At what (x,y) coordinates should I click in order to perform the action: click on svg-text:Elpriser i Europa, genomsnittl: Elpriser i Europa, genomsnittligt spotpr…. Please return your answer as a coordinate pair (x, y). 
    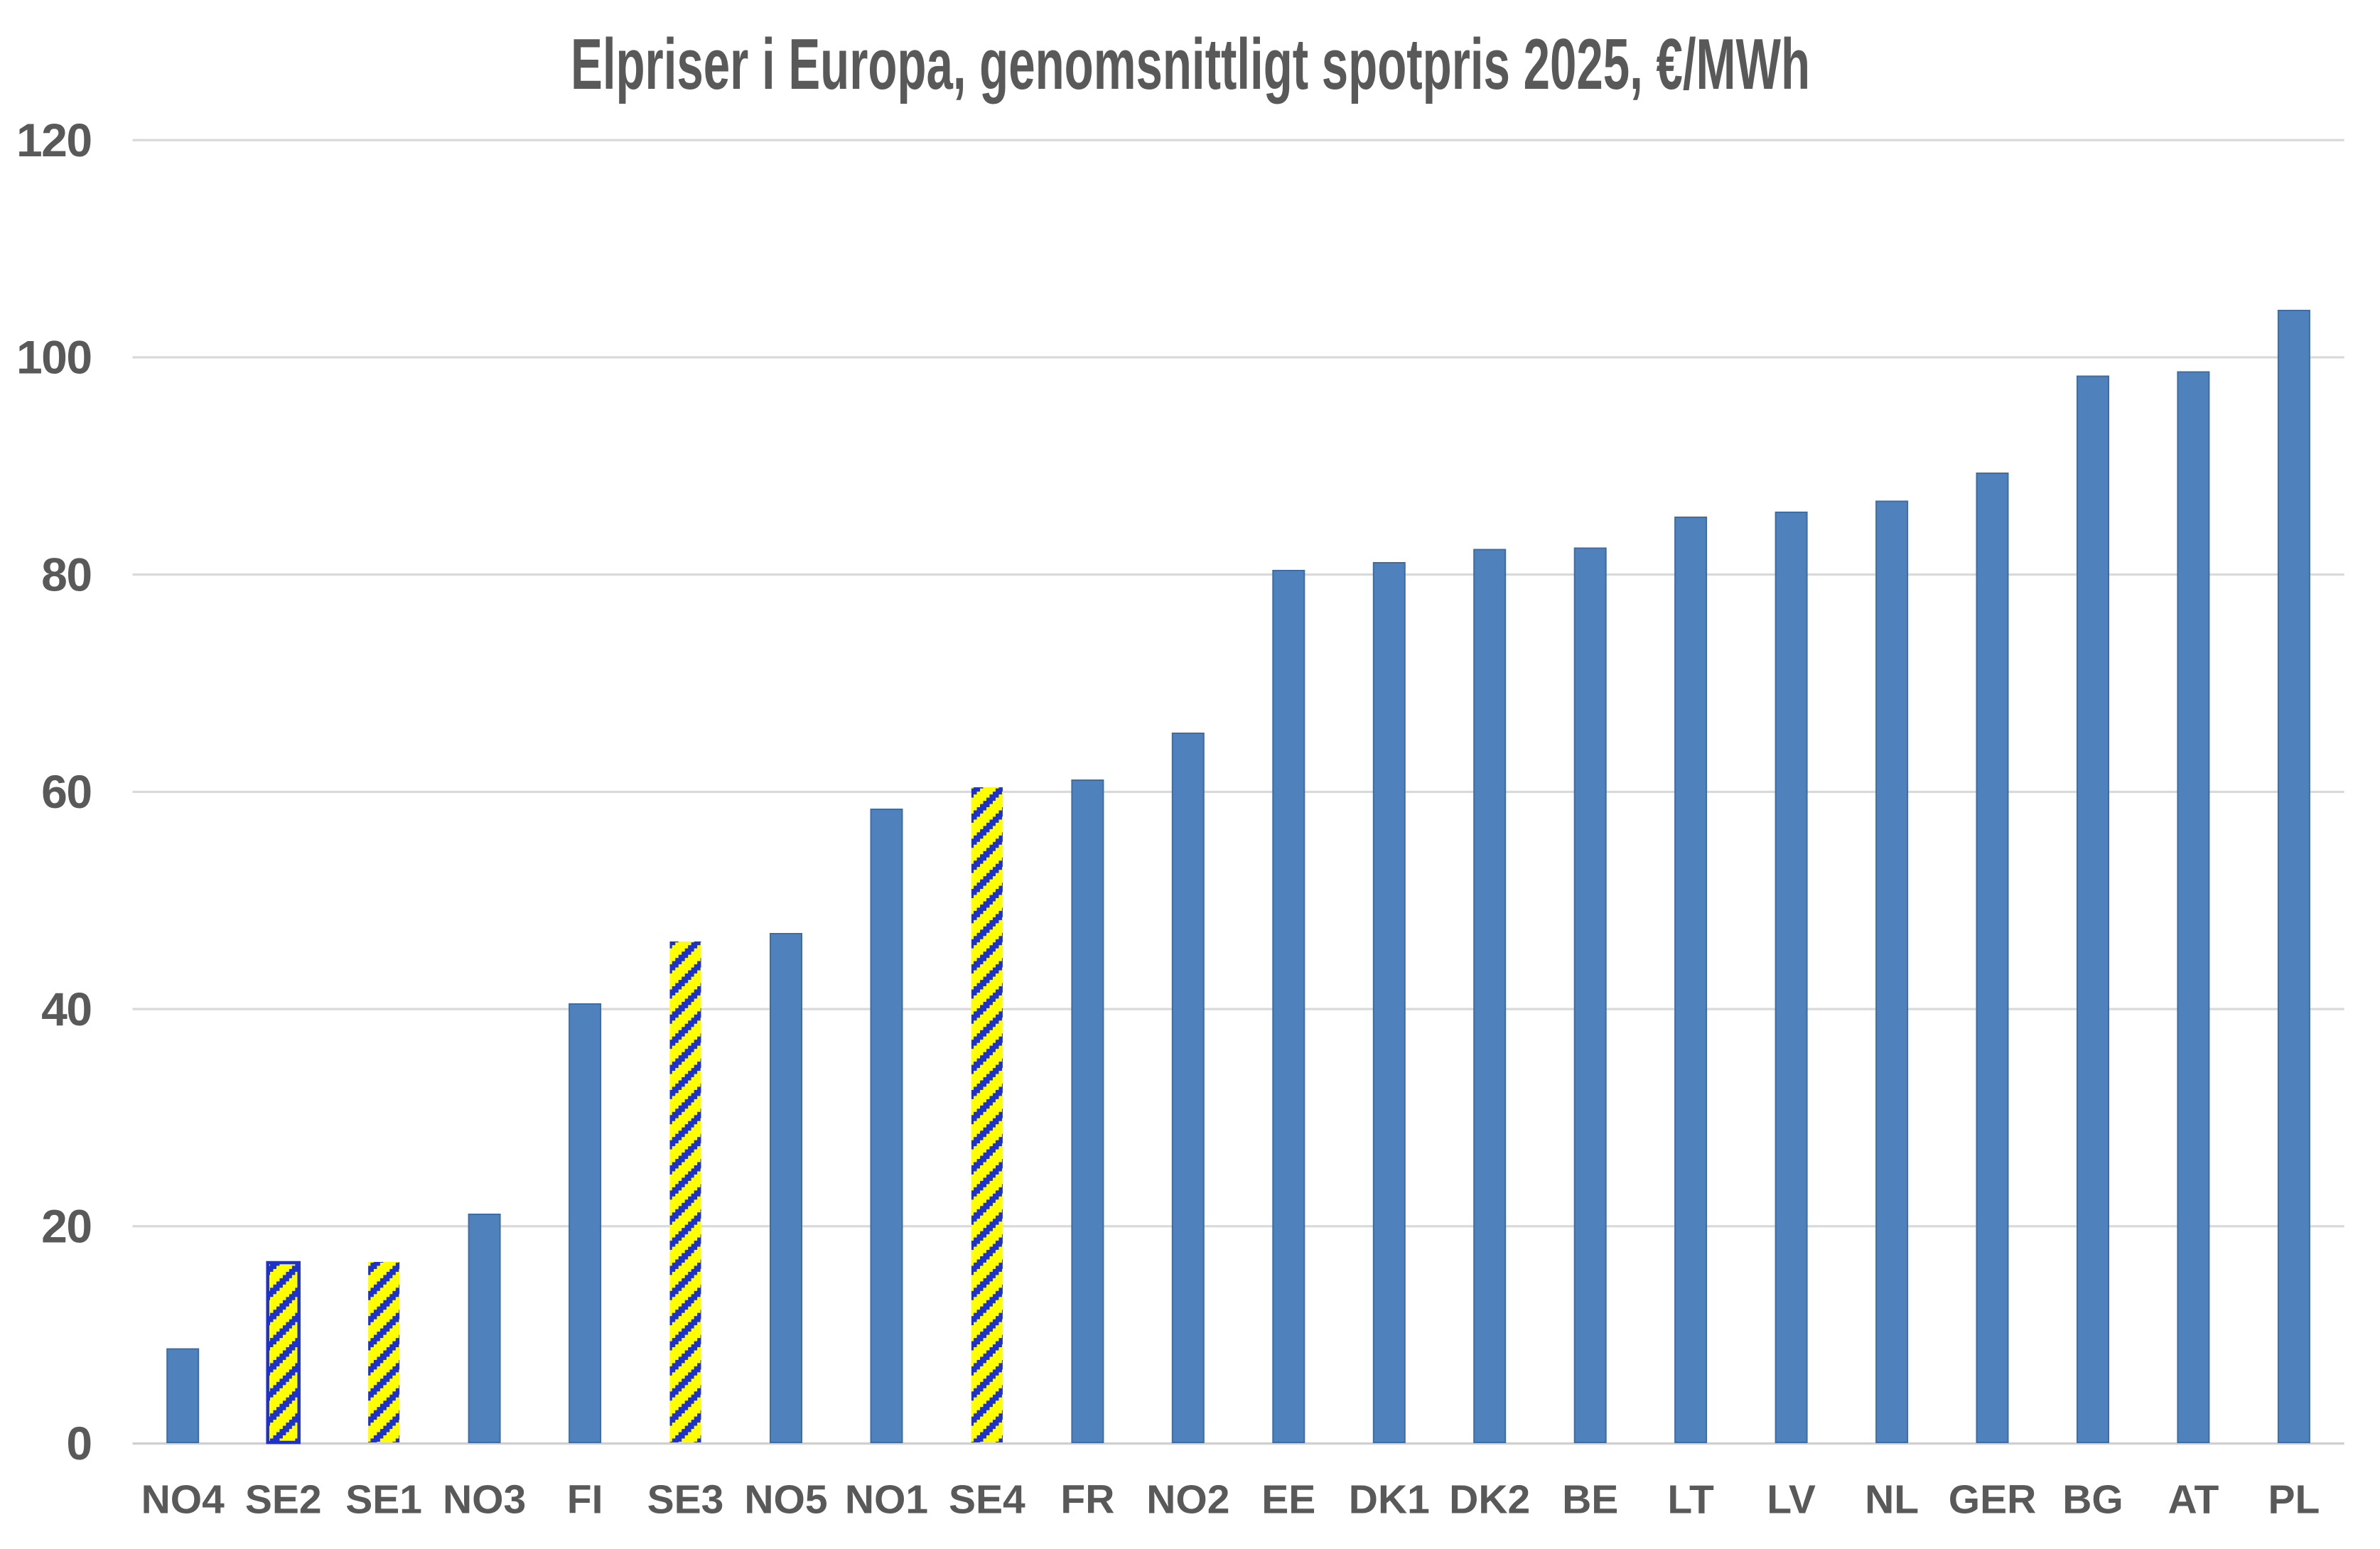
    Looking at the image, I should click on (1191, 64).